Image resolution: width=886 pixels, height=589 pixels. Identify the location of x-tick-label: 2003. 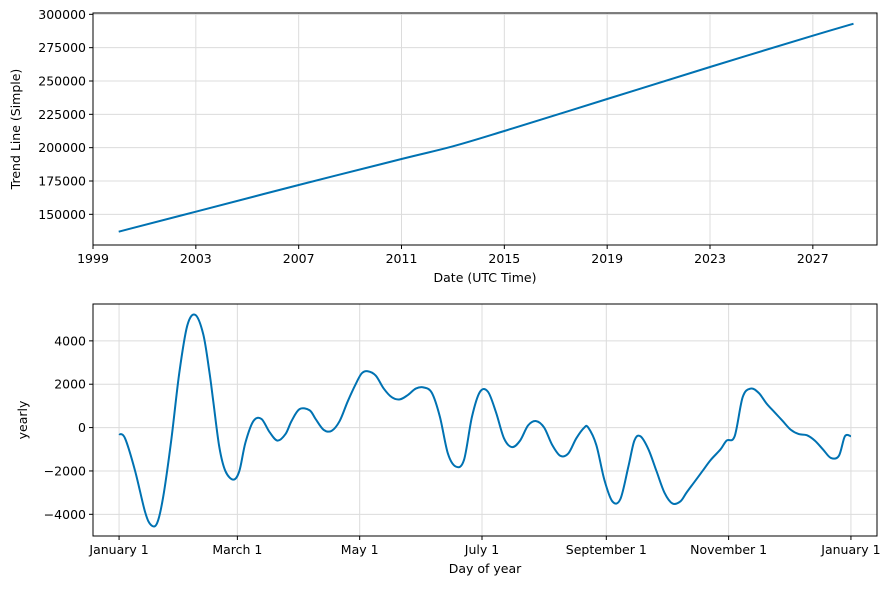
(196, 258).